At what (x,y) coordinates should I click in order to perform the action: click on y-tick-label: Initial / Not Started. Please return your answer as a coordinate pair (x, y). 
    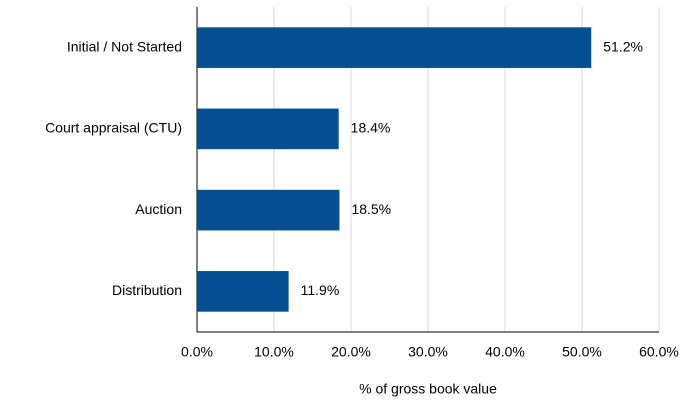
    Looking at the image, I should click on (124, 46).